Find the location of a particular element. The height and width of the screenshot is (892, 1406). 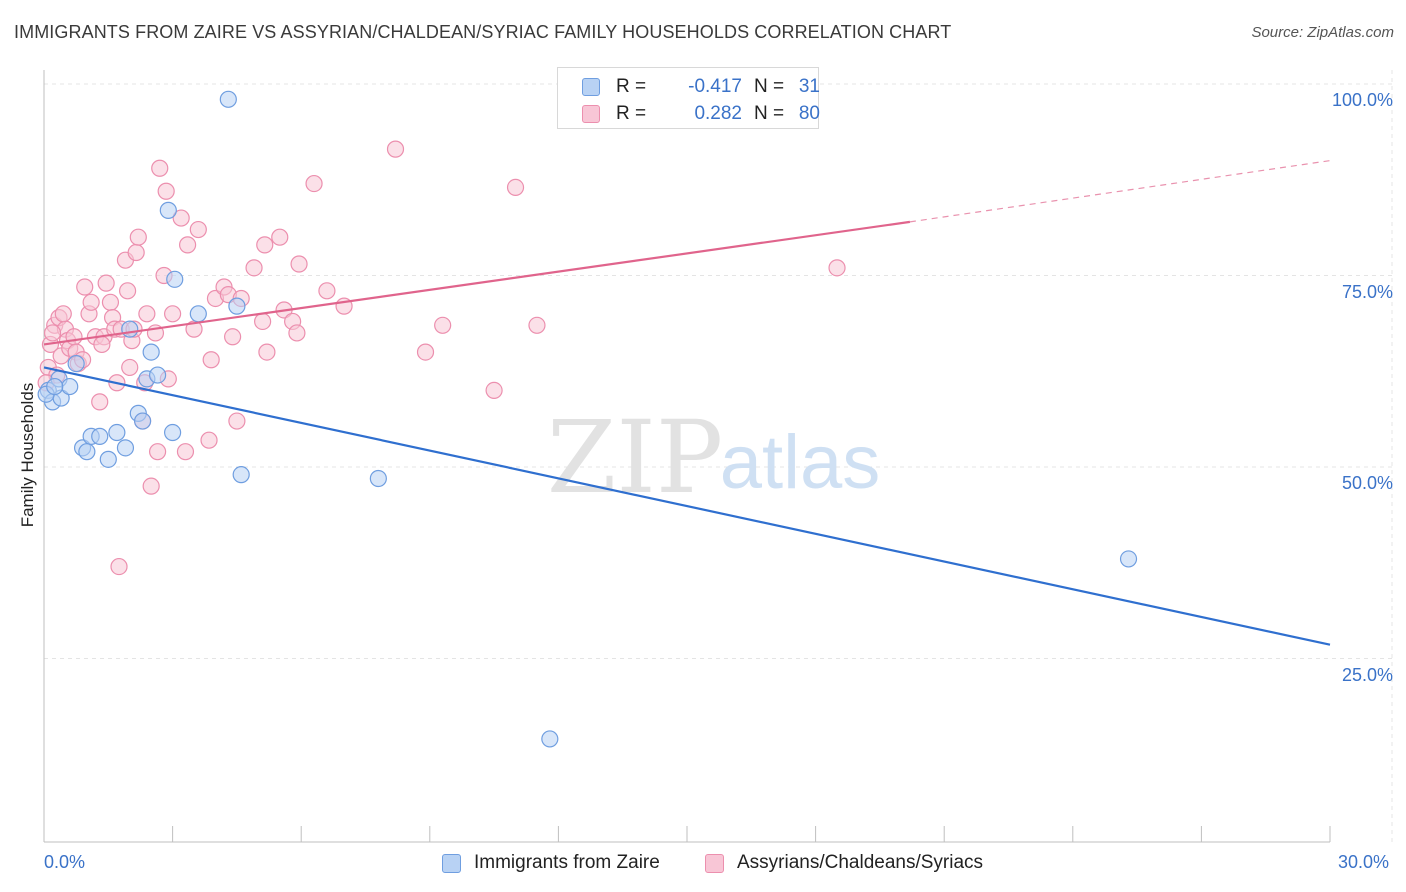

x-tick-label-max: 30.0% is located at coordinates (1364, 862).